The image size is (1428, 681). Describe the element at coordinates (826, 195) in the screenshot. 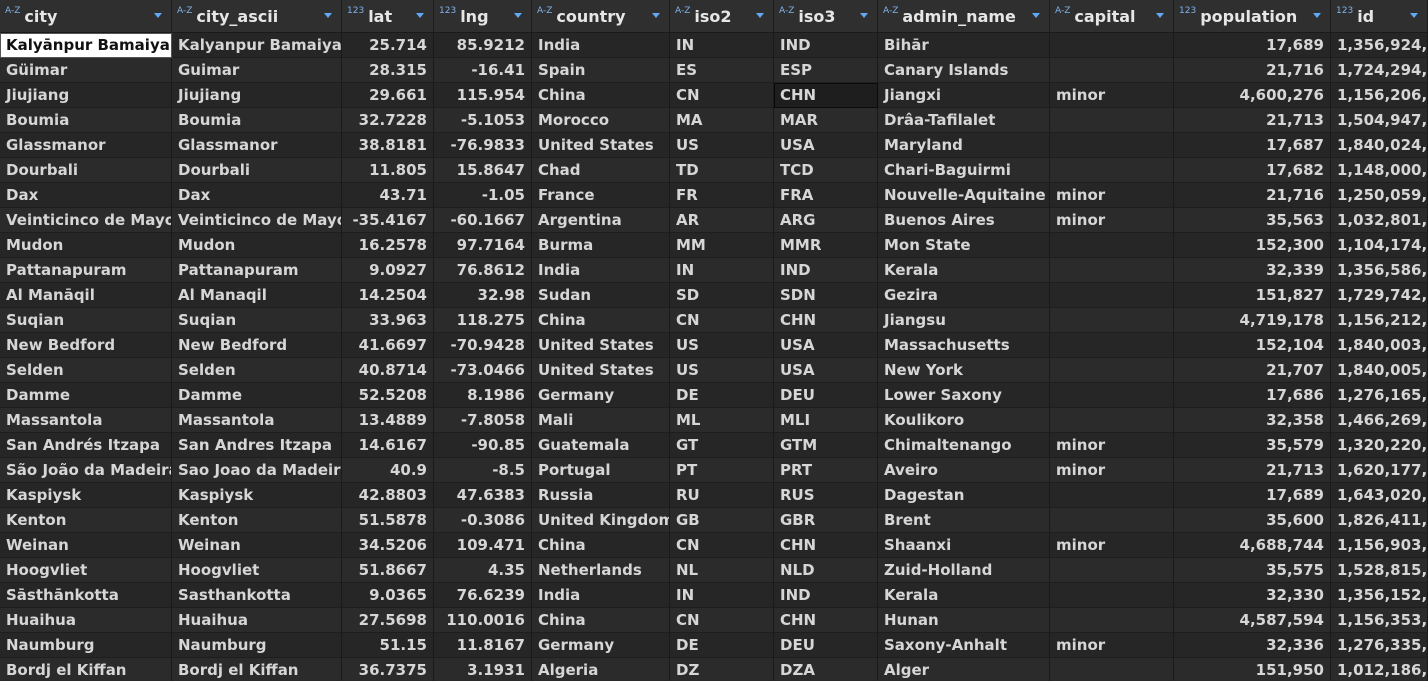

I see `cell-iso3: FRA` at that location.